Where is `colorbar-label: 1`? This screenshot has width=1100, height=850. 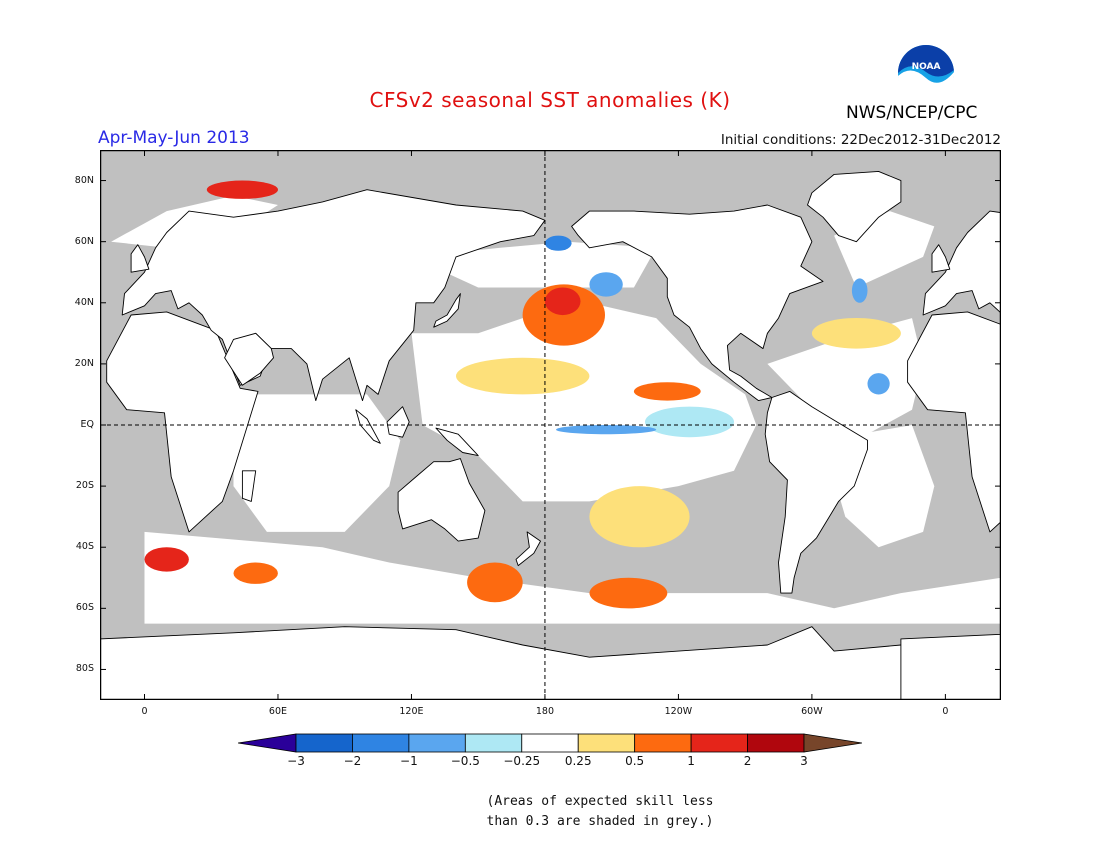
colorbar-label: 1 is located at coordinates (691, 761).